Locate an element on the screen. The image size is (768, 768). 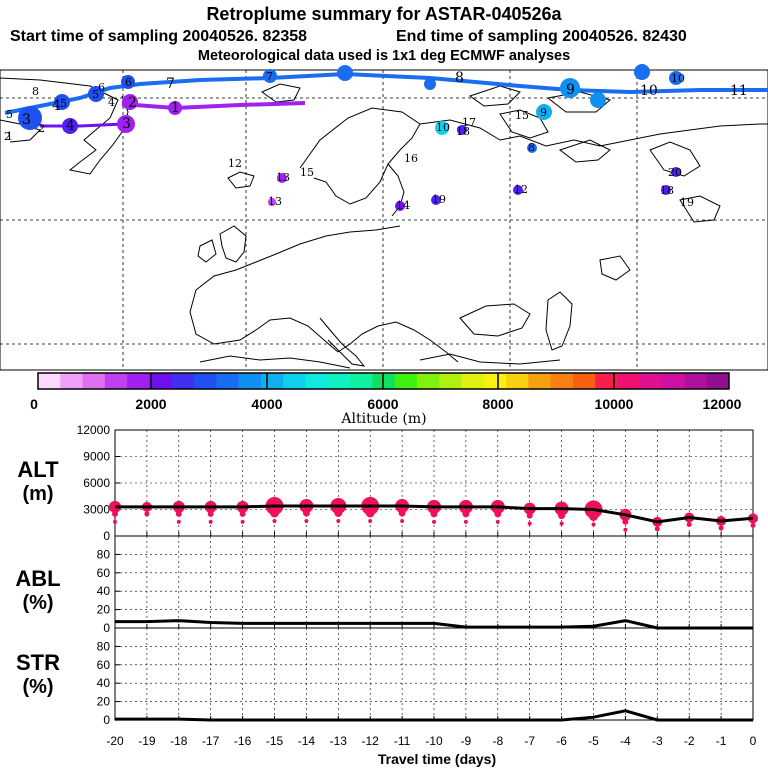
map-label-purple-3: 3 is located at coordinates (126, 124).